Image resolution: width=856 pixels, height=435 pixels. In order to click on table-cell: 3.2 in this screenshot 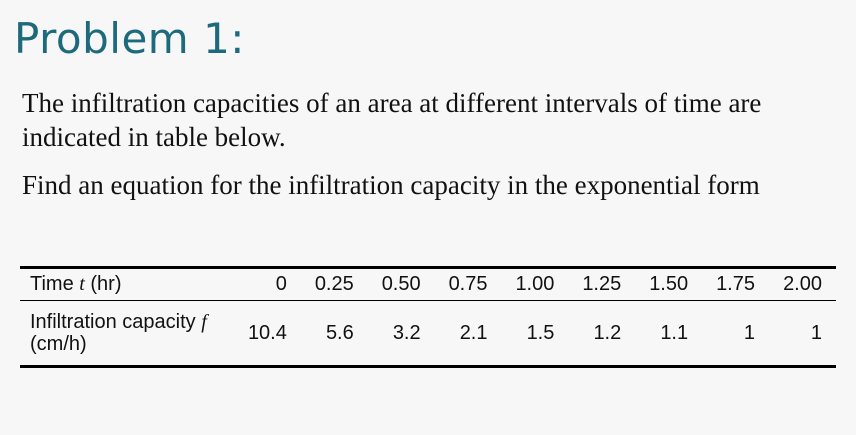, I will do `click(406, 332)`.